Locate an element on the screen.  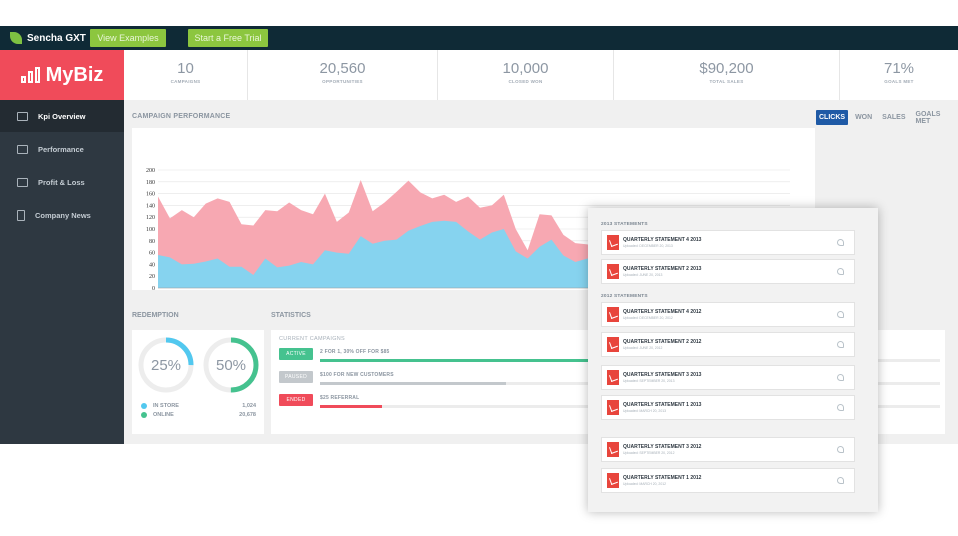
statement-upload-date: Uploaded: MARCH 20, 2012 is located at coordinates (644, 484).